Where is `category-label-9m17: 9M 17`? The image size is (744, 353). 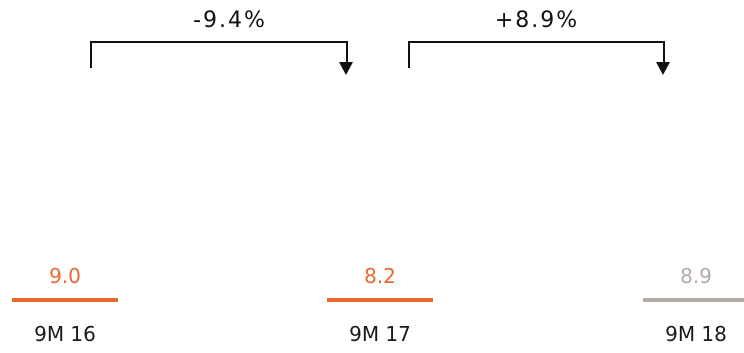 category-label-9m17: 9M 17 is located at coordinates (380, 334).